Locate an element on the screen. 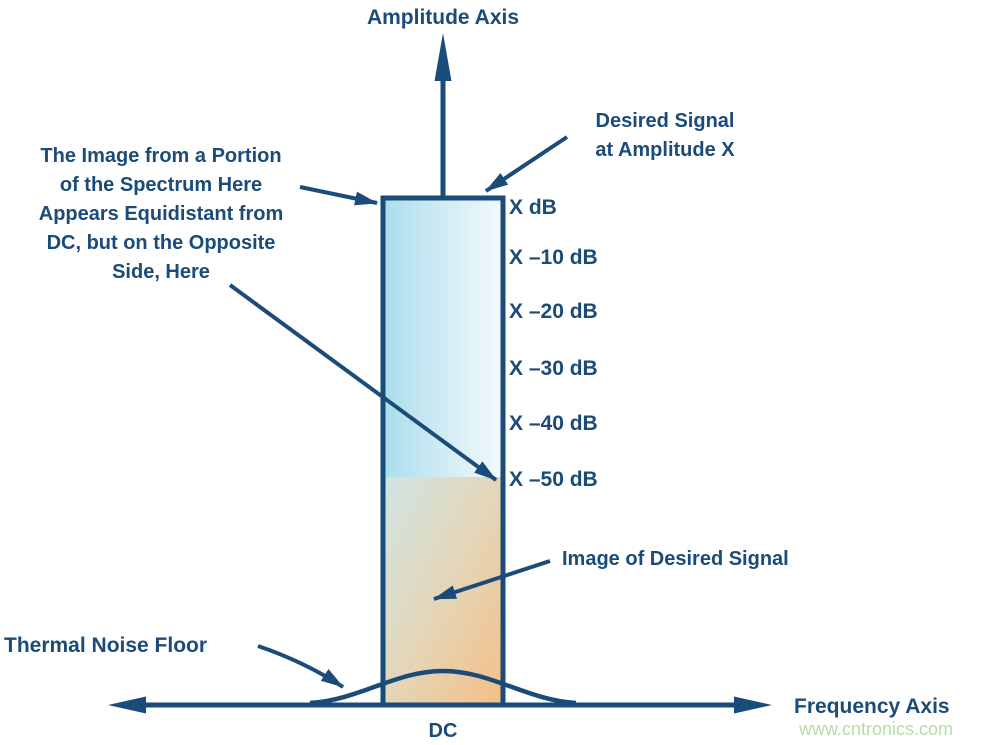  thermal-noise-floor-arrow is located at coordinates (301, 666).